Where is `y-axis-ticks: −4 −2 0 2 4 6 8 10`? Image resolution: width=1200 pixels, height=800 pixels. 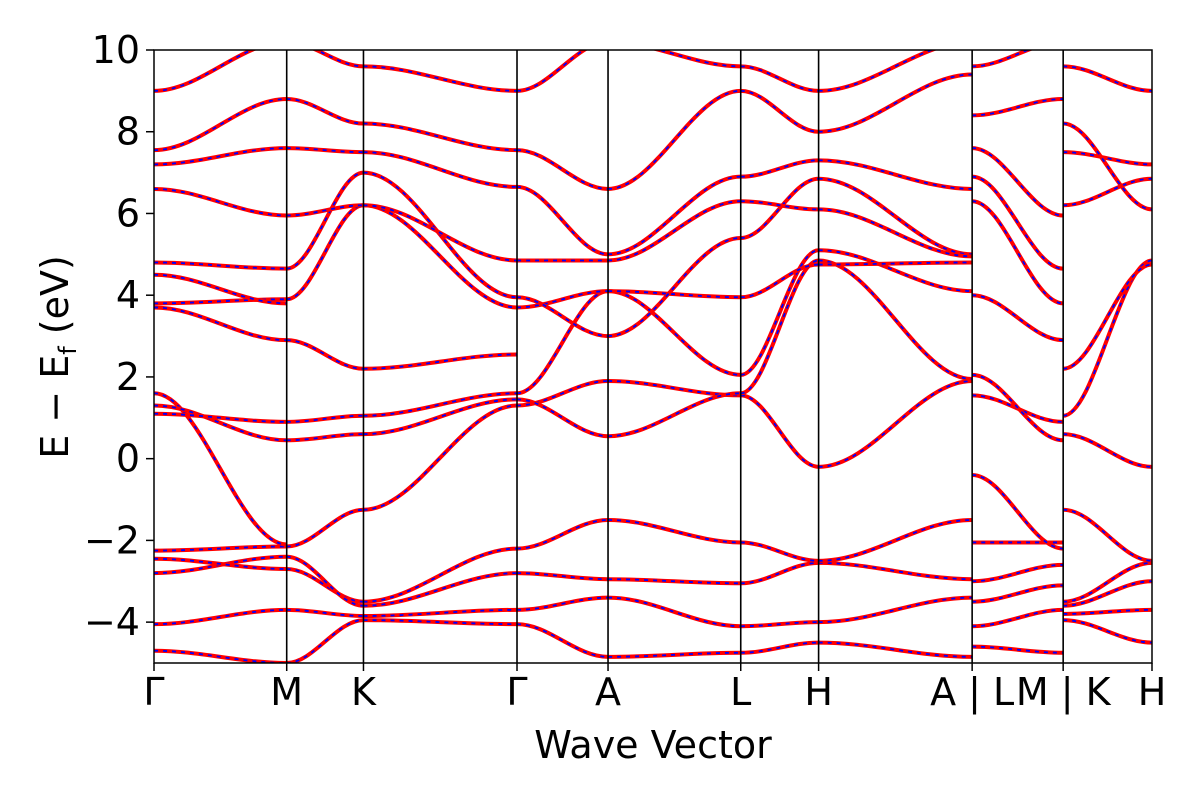
y-axis-ticks: −4 −2 0 2 4 6 8 10 is located at coordinates (119, 336).